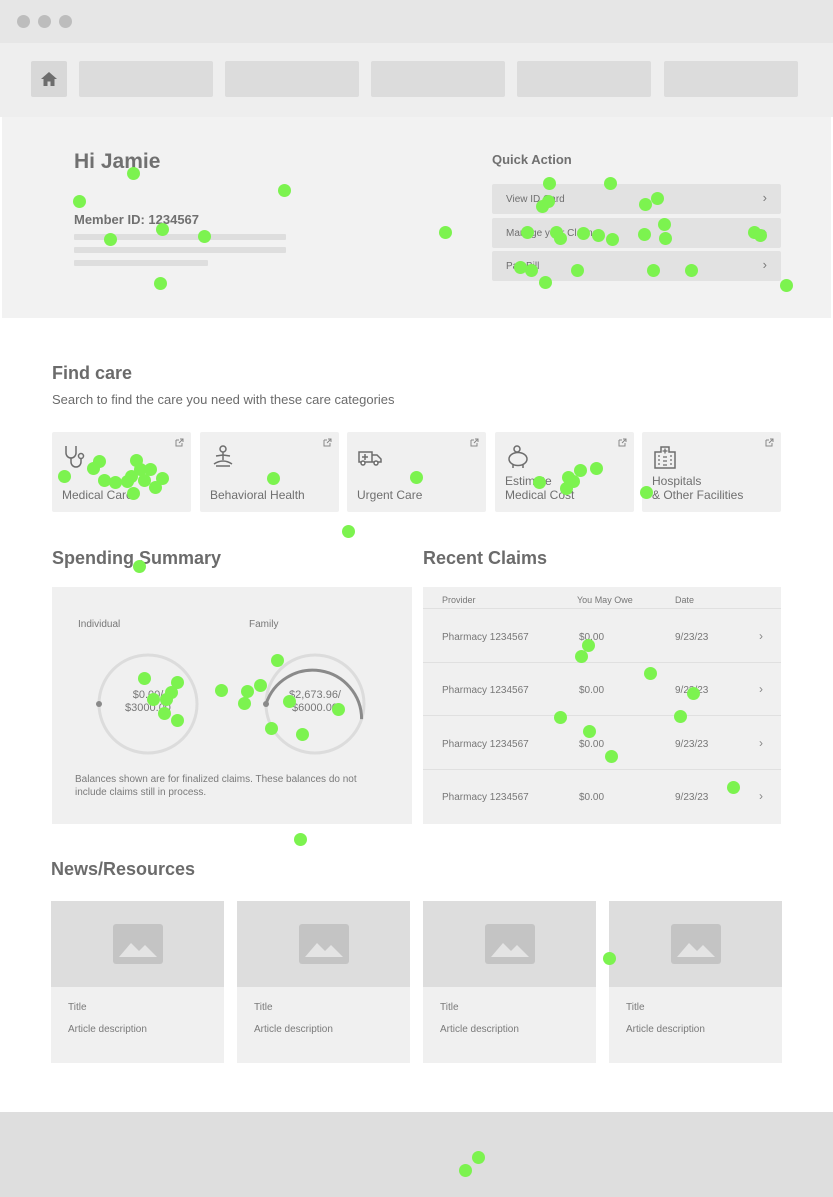 The image size is (833, 1197). I want to click on window-close-dot, so click(23, 21).